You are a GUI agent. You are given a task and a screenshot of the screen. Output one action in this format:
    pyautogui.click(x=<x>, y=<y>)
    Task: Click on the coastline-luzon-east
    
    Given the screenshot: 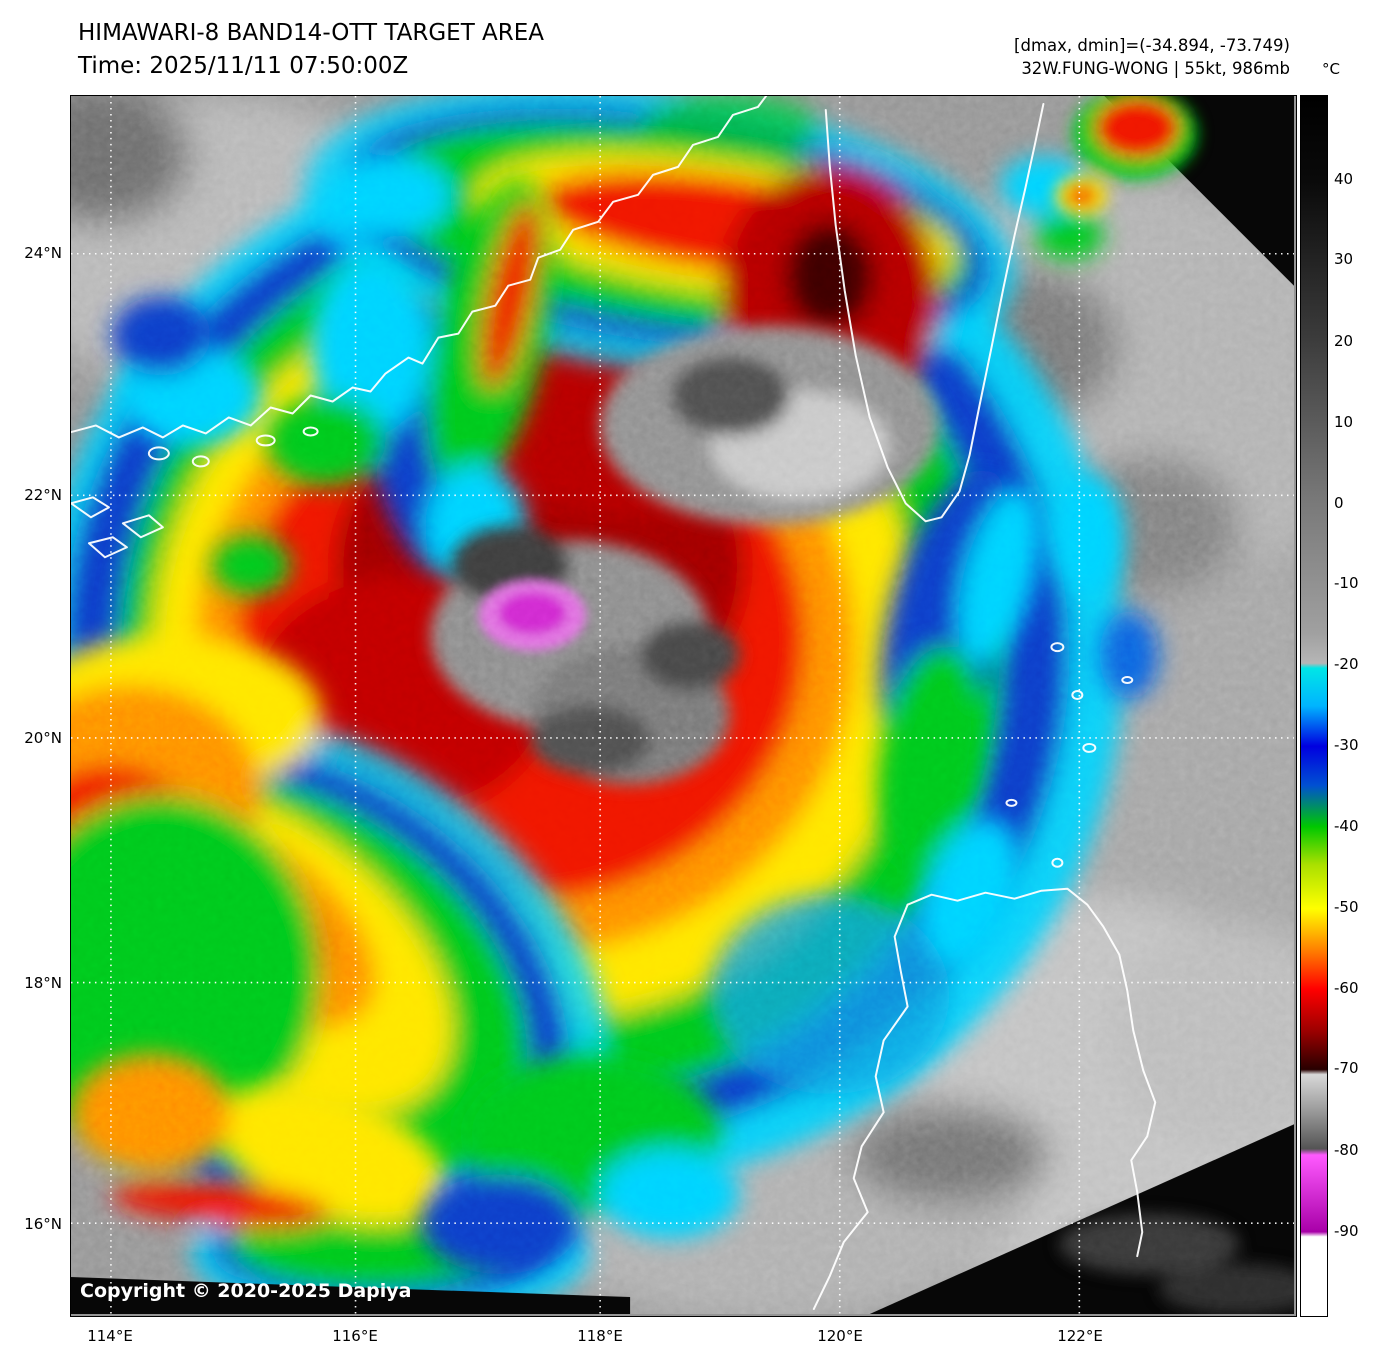 What is the action you would take?
    pyautogui.click(x=1031, y=1072)
    